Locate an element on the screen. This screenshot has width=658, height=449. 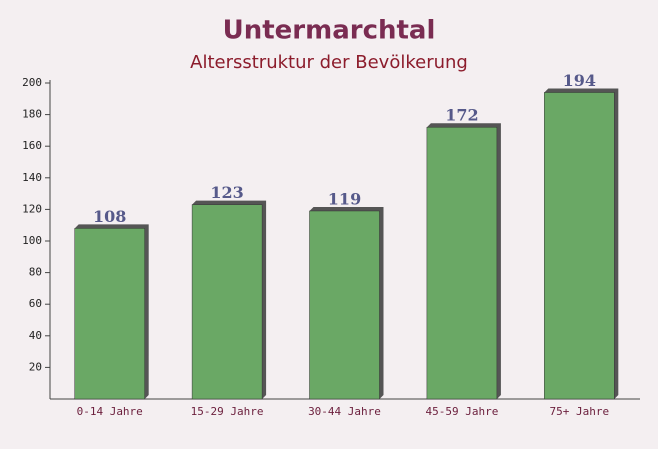
value-label: 119 is located at coordinates (344, 198).